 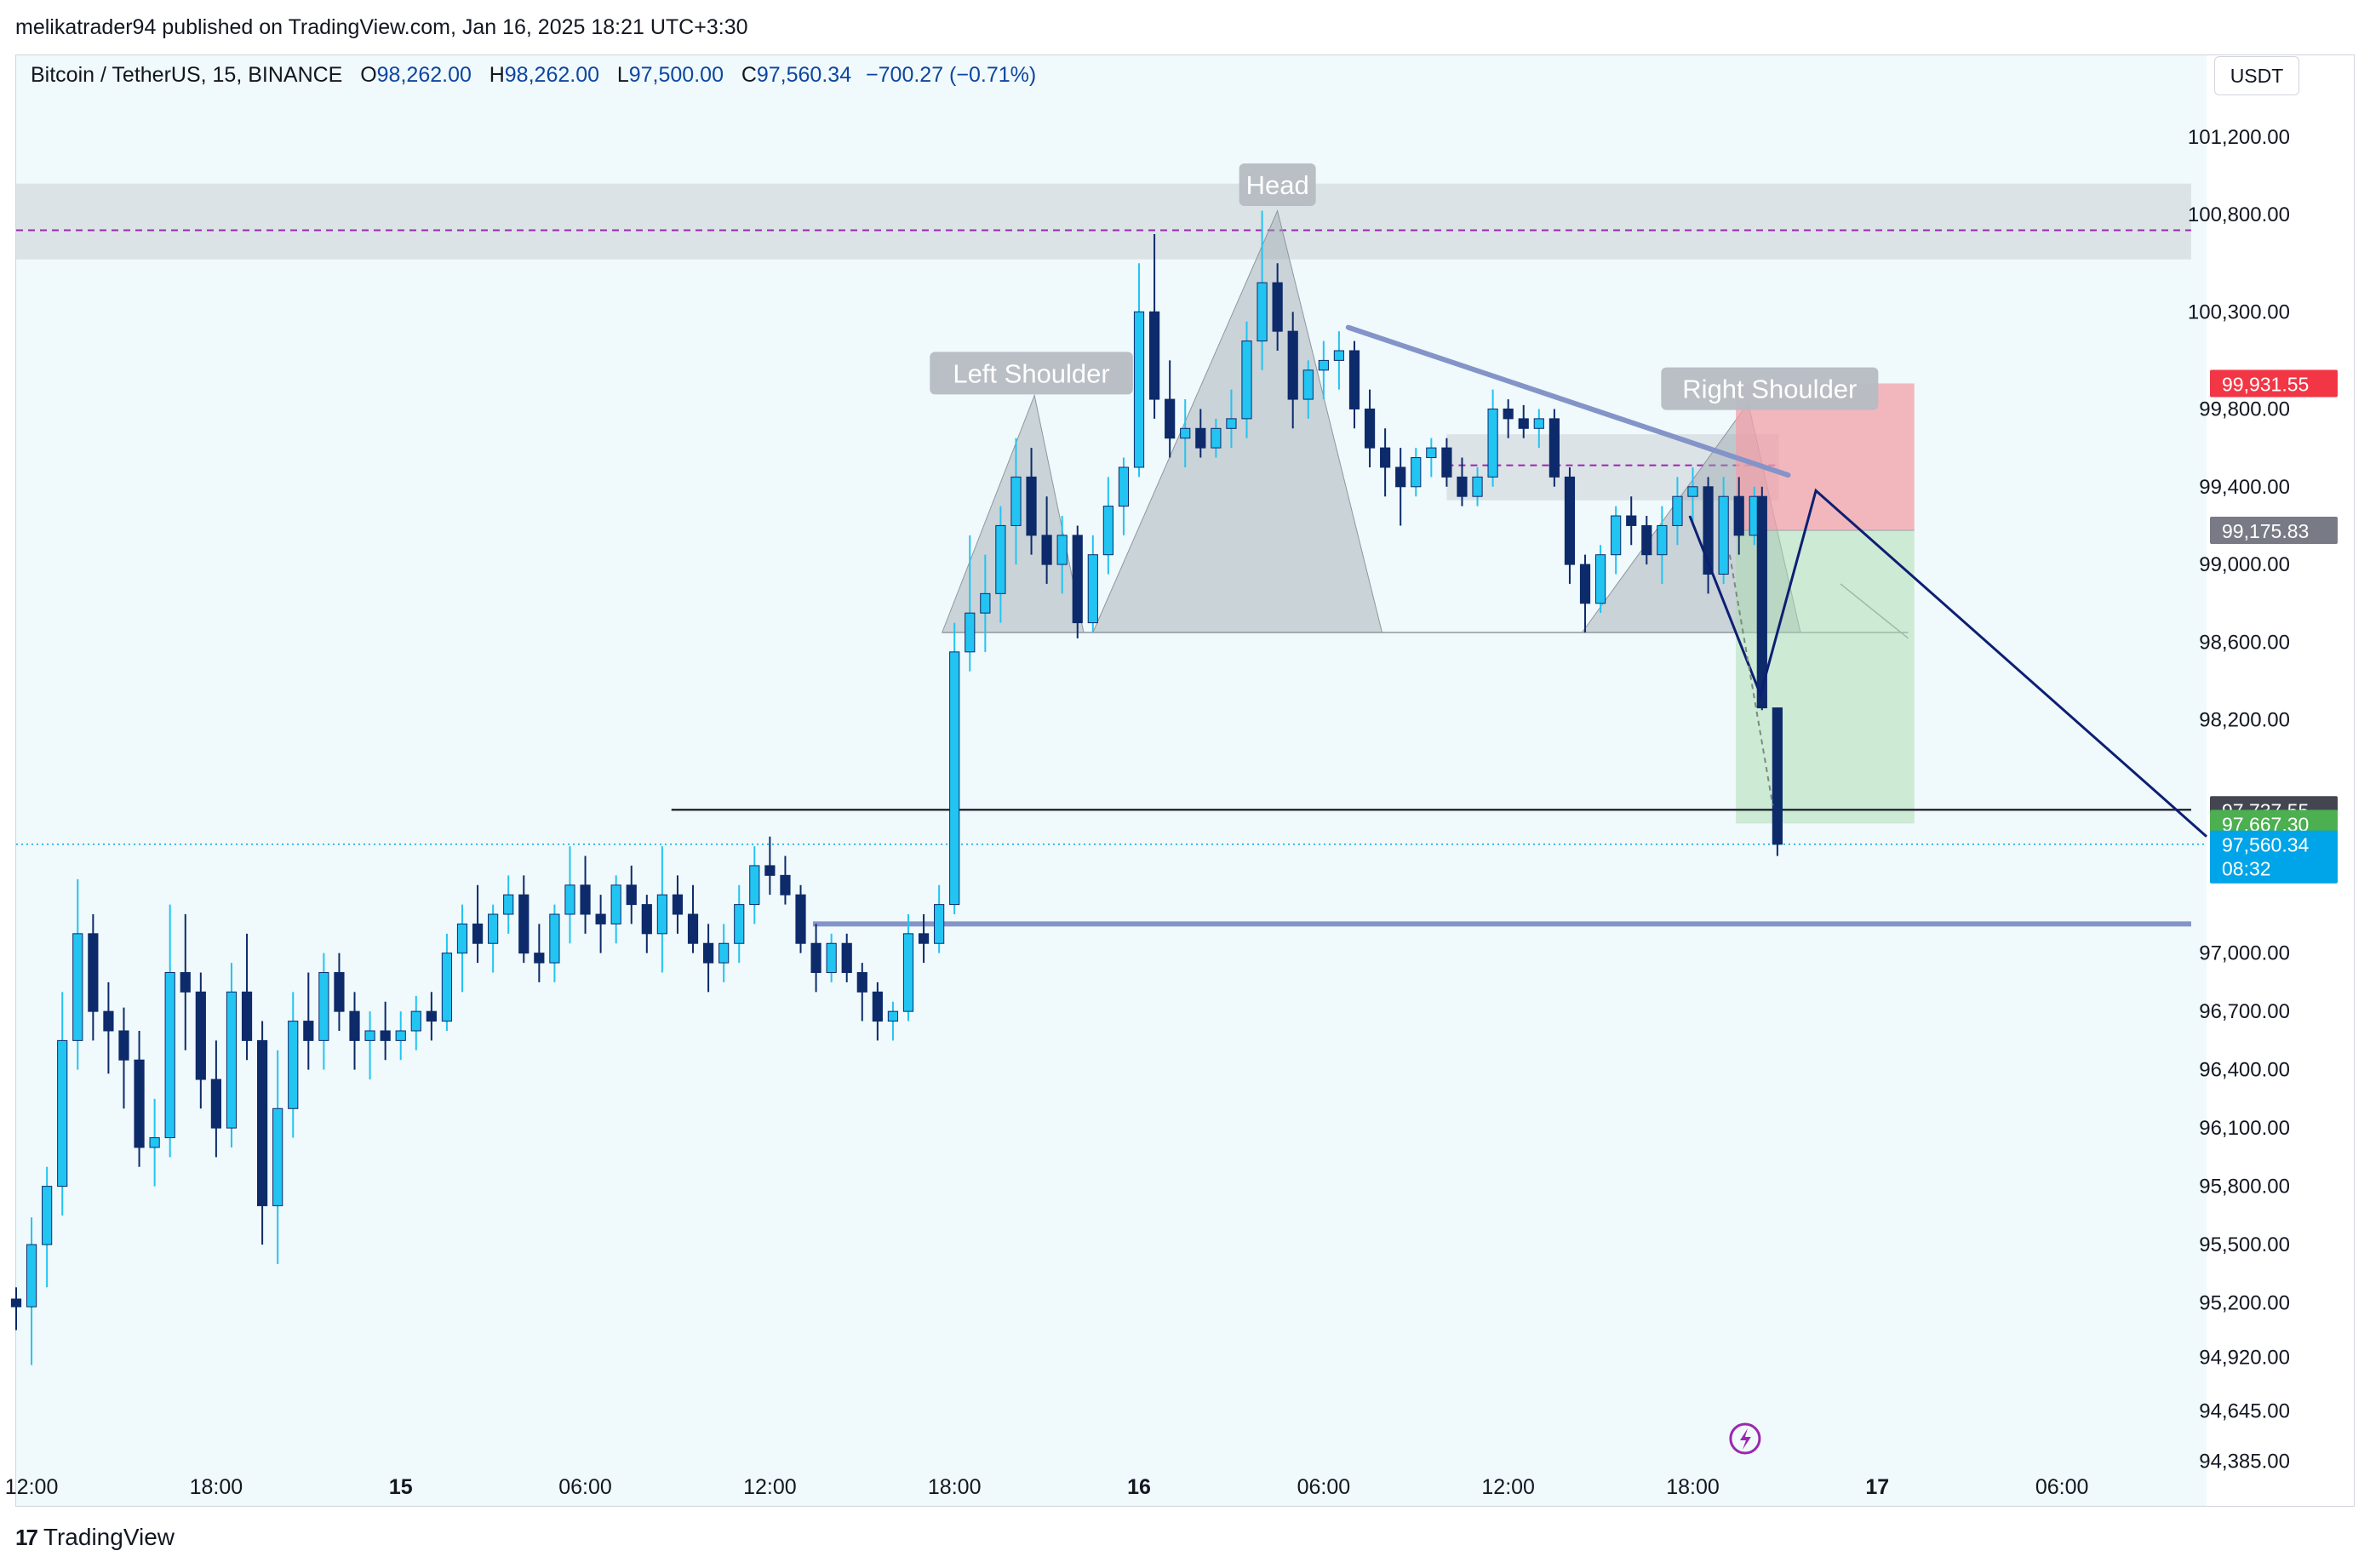 What do you see at coordinates (27, 1537) in the screenshot?
I see `tradingview-logo-icon: 17` at bounding box center [27, 1537].